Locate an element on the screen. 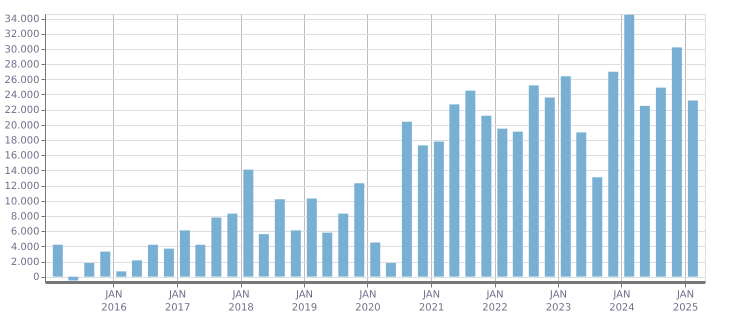  y-tick-label: 22.000 is located at coordinates (22, 110).